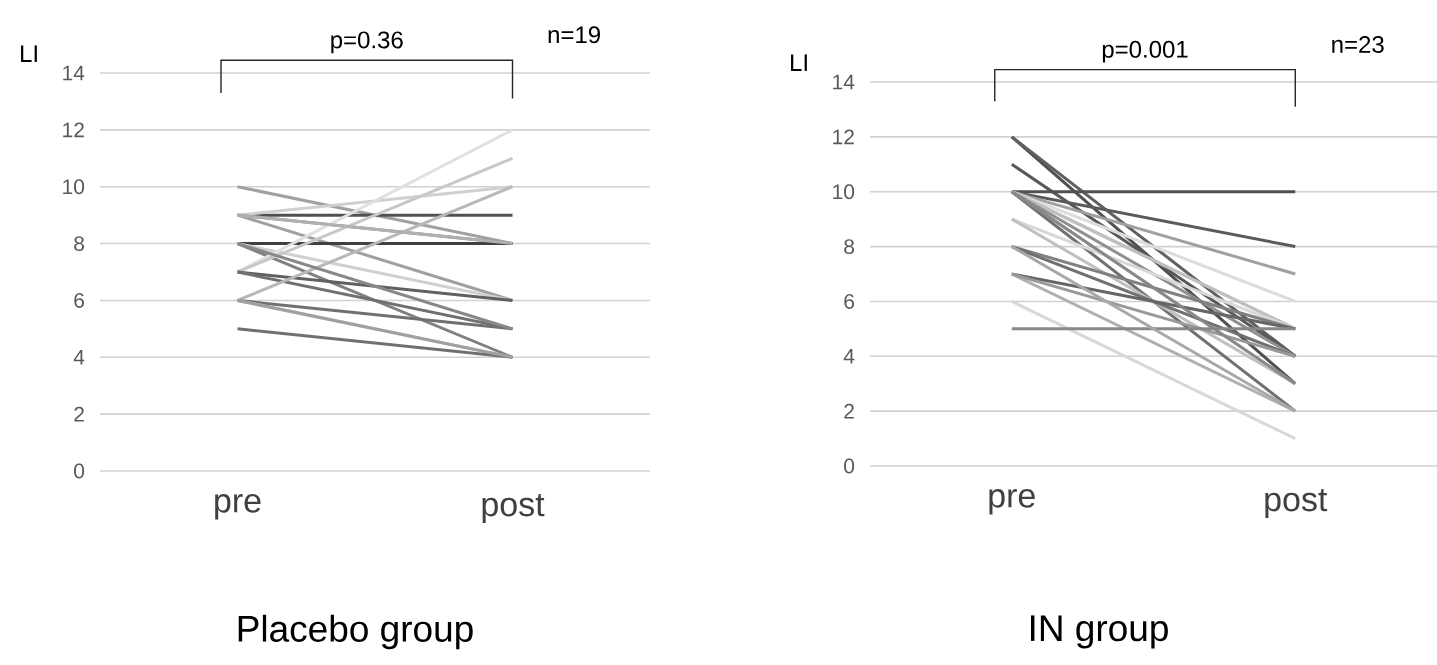 This screenshot has height=665, width=1437. I want to click on text: IN group, so click(1099, 632).